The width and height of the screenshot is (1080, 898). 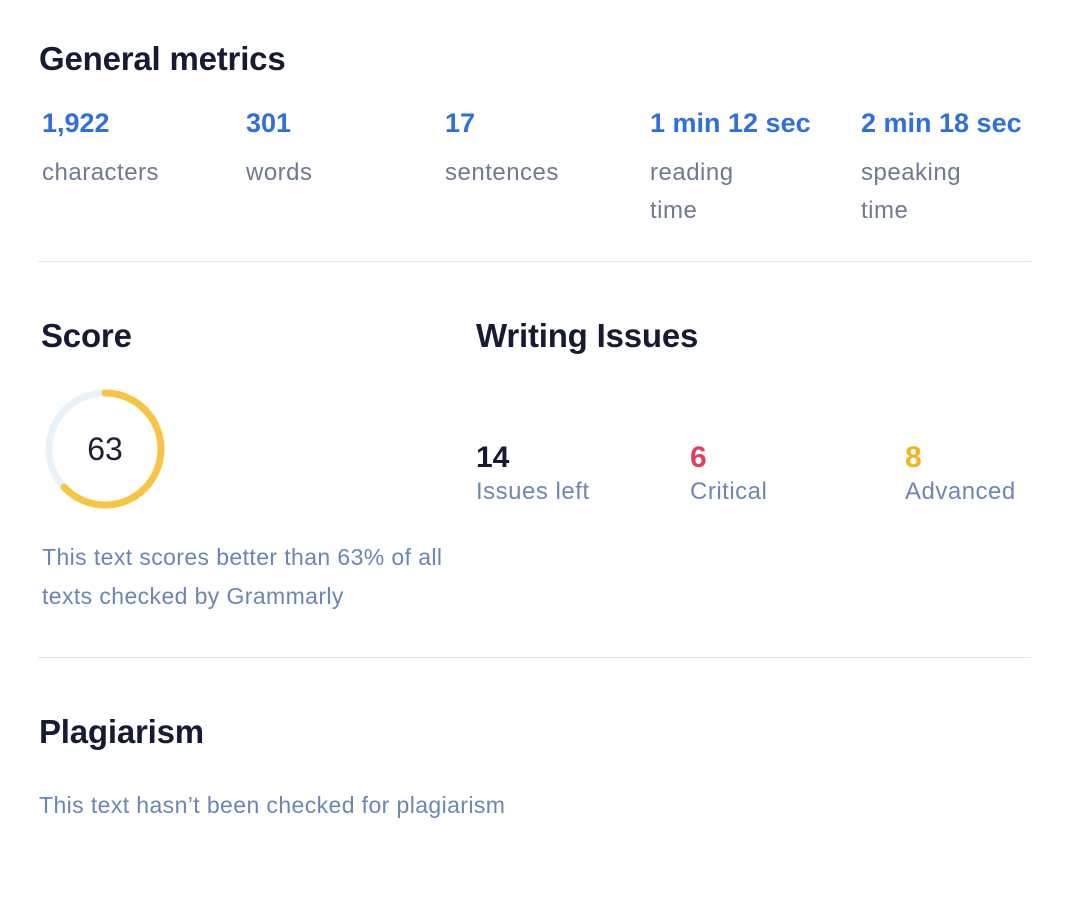 I want to click on plagiarism-title: Plagiarism, so click(x=121, y=731).